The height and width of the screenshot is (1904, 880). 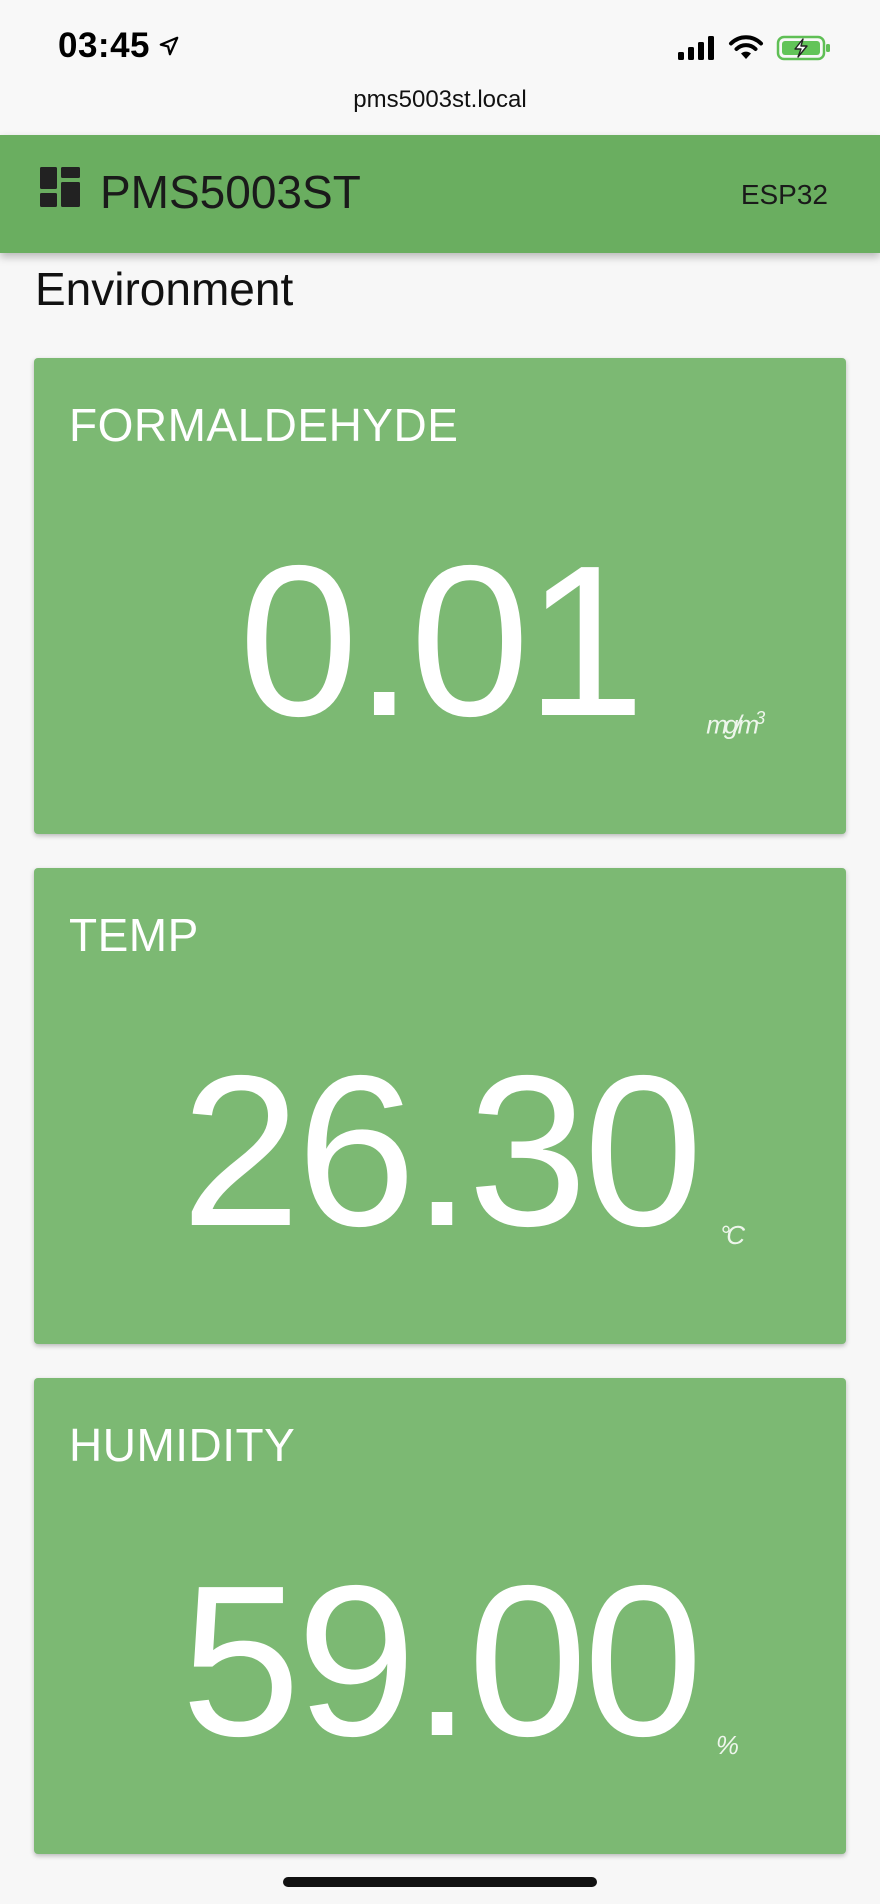 I want to click on card-label: FORMALDEHYDE, so click(x=264, y=425).